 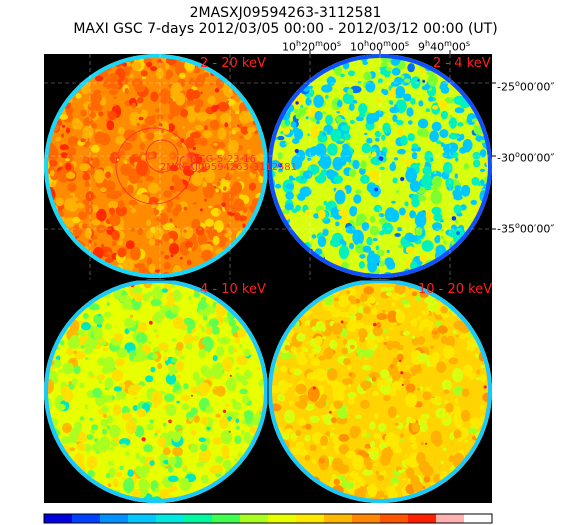 I want to click on dec-label: -25o00′00″, so click(x=526, y=86).